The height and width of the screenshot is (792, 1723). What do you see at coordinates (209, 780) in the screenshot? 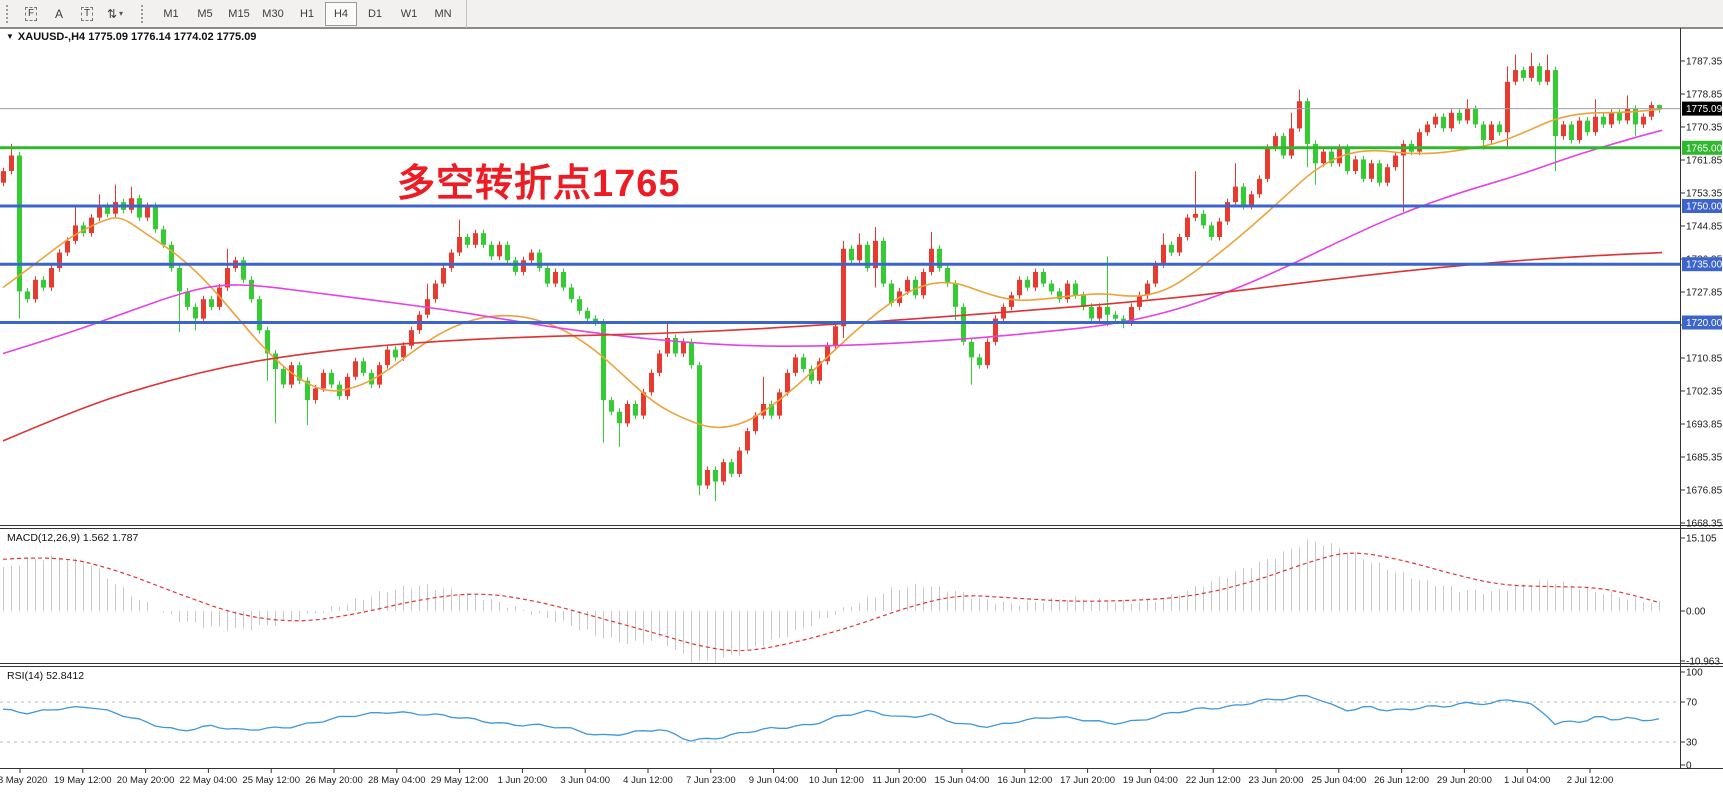
I see `time-axis-label: 22 May 04:00` at bounding box center [209, 780].